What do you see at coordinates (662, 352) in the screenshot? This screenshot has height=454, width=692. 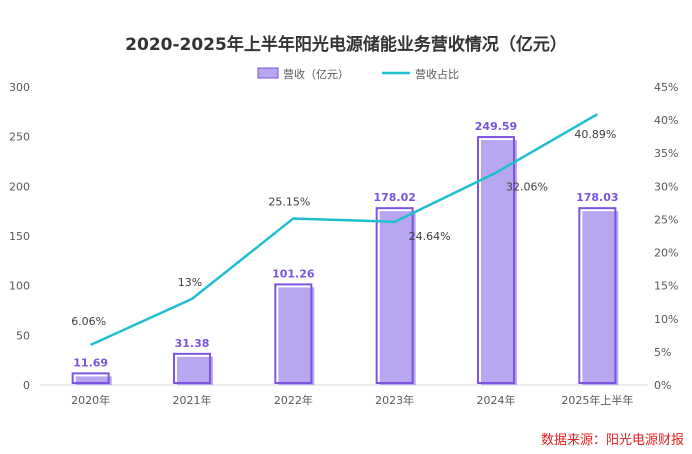 I see `y-right-tick-label: 5%` at bounding box center [662, 352].